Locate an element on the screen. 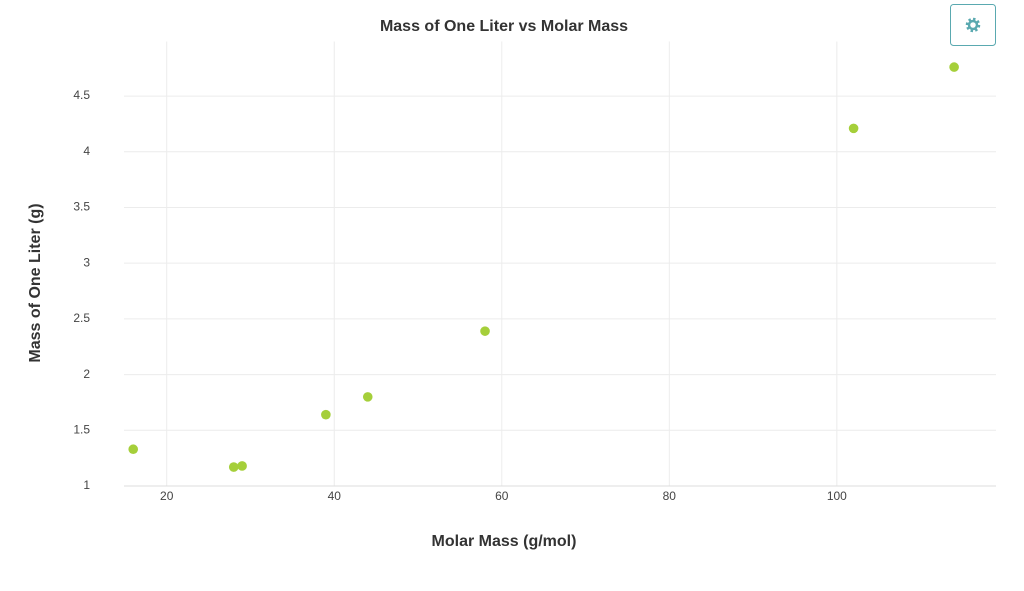 Image resolution: width=1024 pixels, height=591 pixels. gear-teeth is located at coordinates (973, 25).